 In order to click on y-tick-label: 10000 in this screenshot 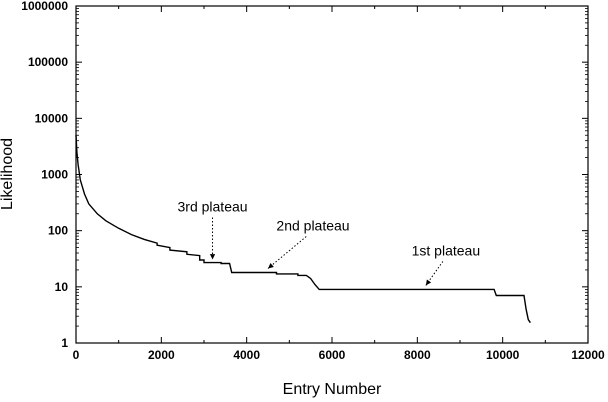, I will do `click(52, 118)`.